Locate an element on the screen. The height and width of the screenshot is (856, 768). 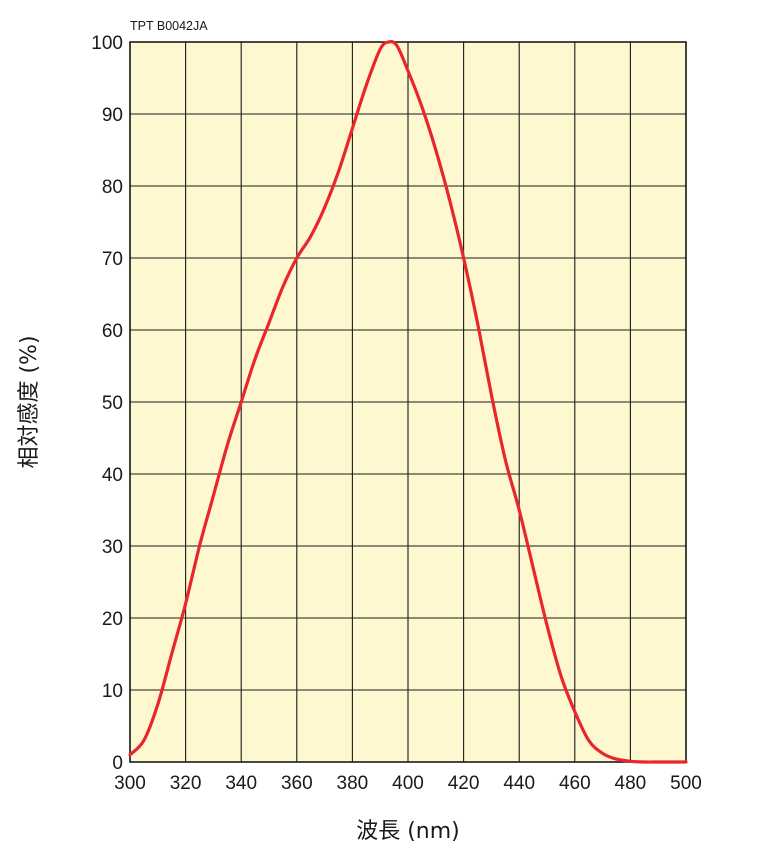
x-tick-label: 420 is located at coordinates (464, 783).